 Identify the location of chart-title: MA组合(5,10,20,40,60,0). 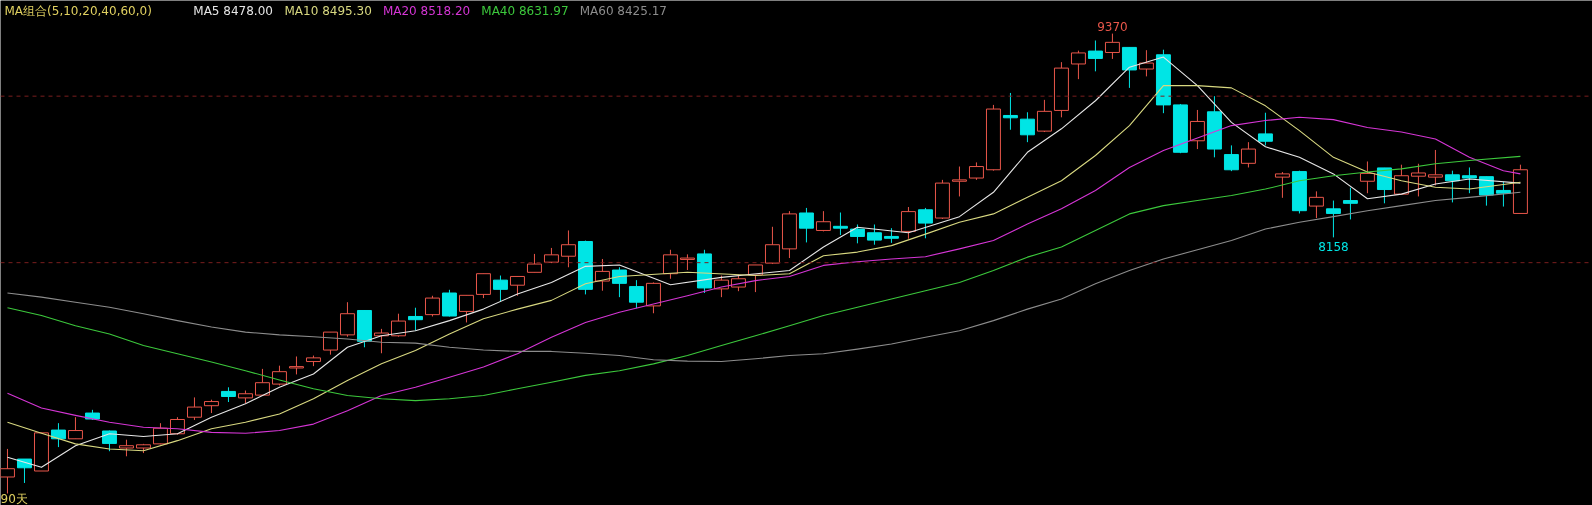
(78, 10).